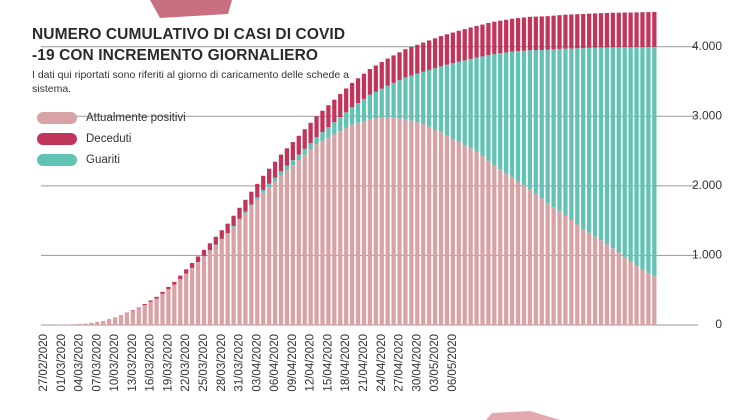  Describe the element at coordinates (62, 363) in the screenshot. I see `x-tick-label: 01/03/2020` at that location.